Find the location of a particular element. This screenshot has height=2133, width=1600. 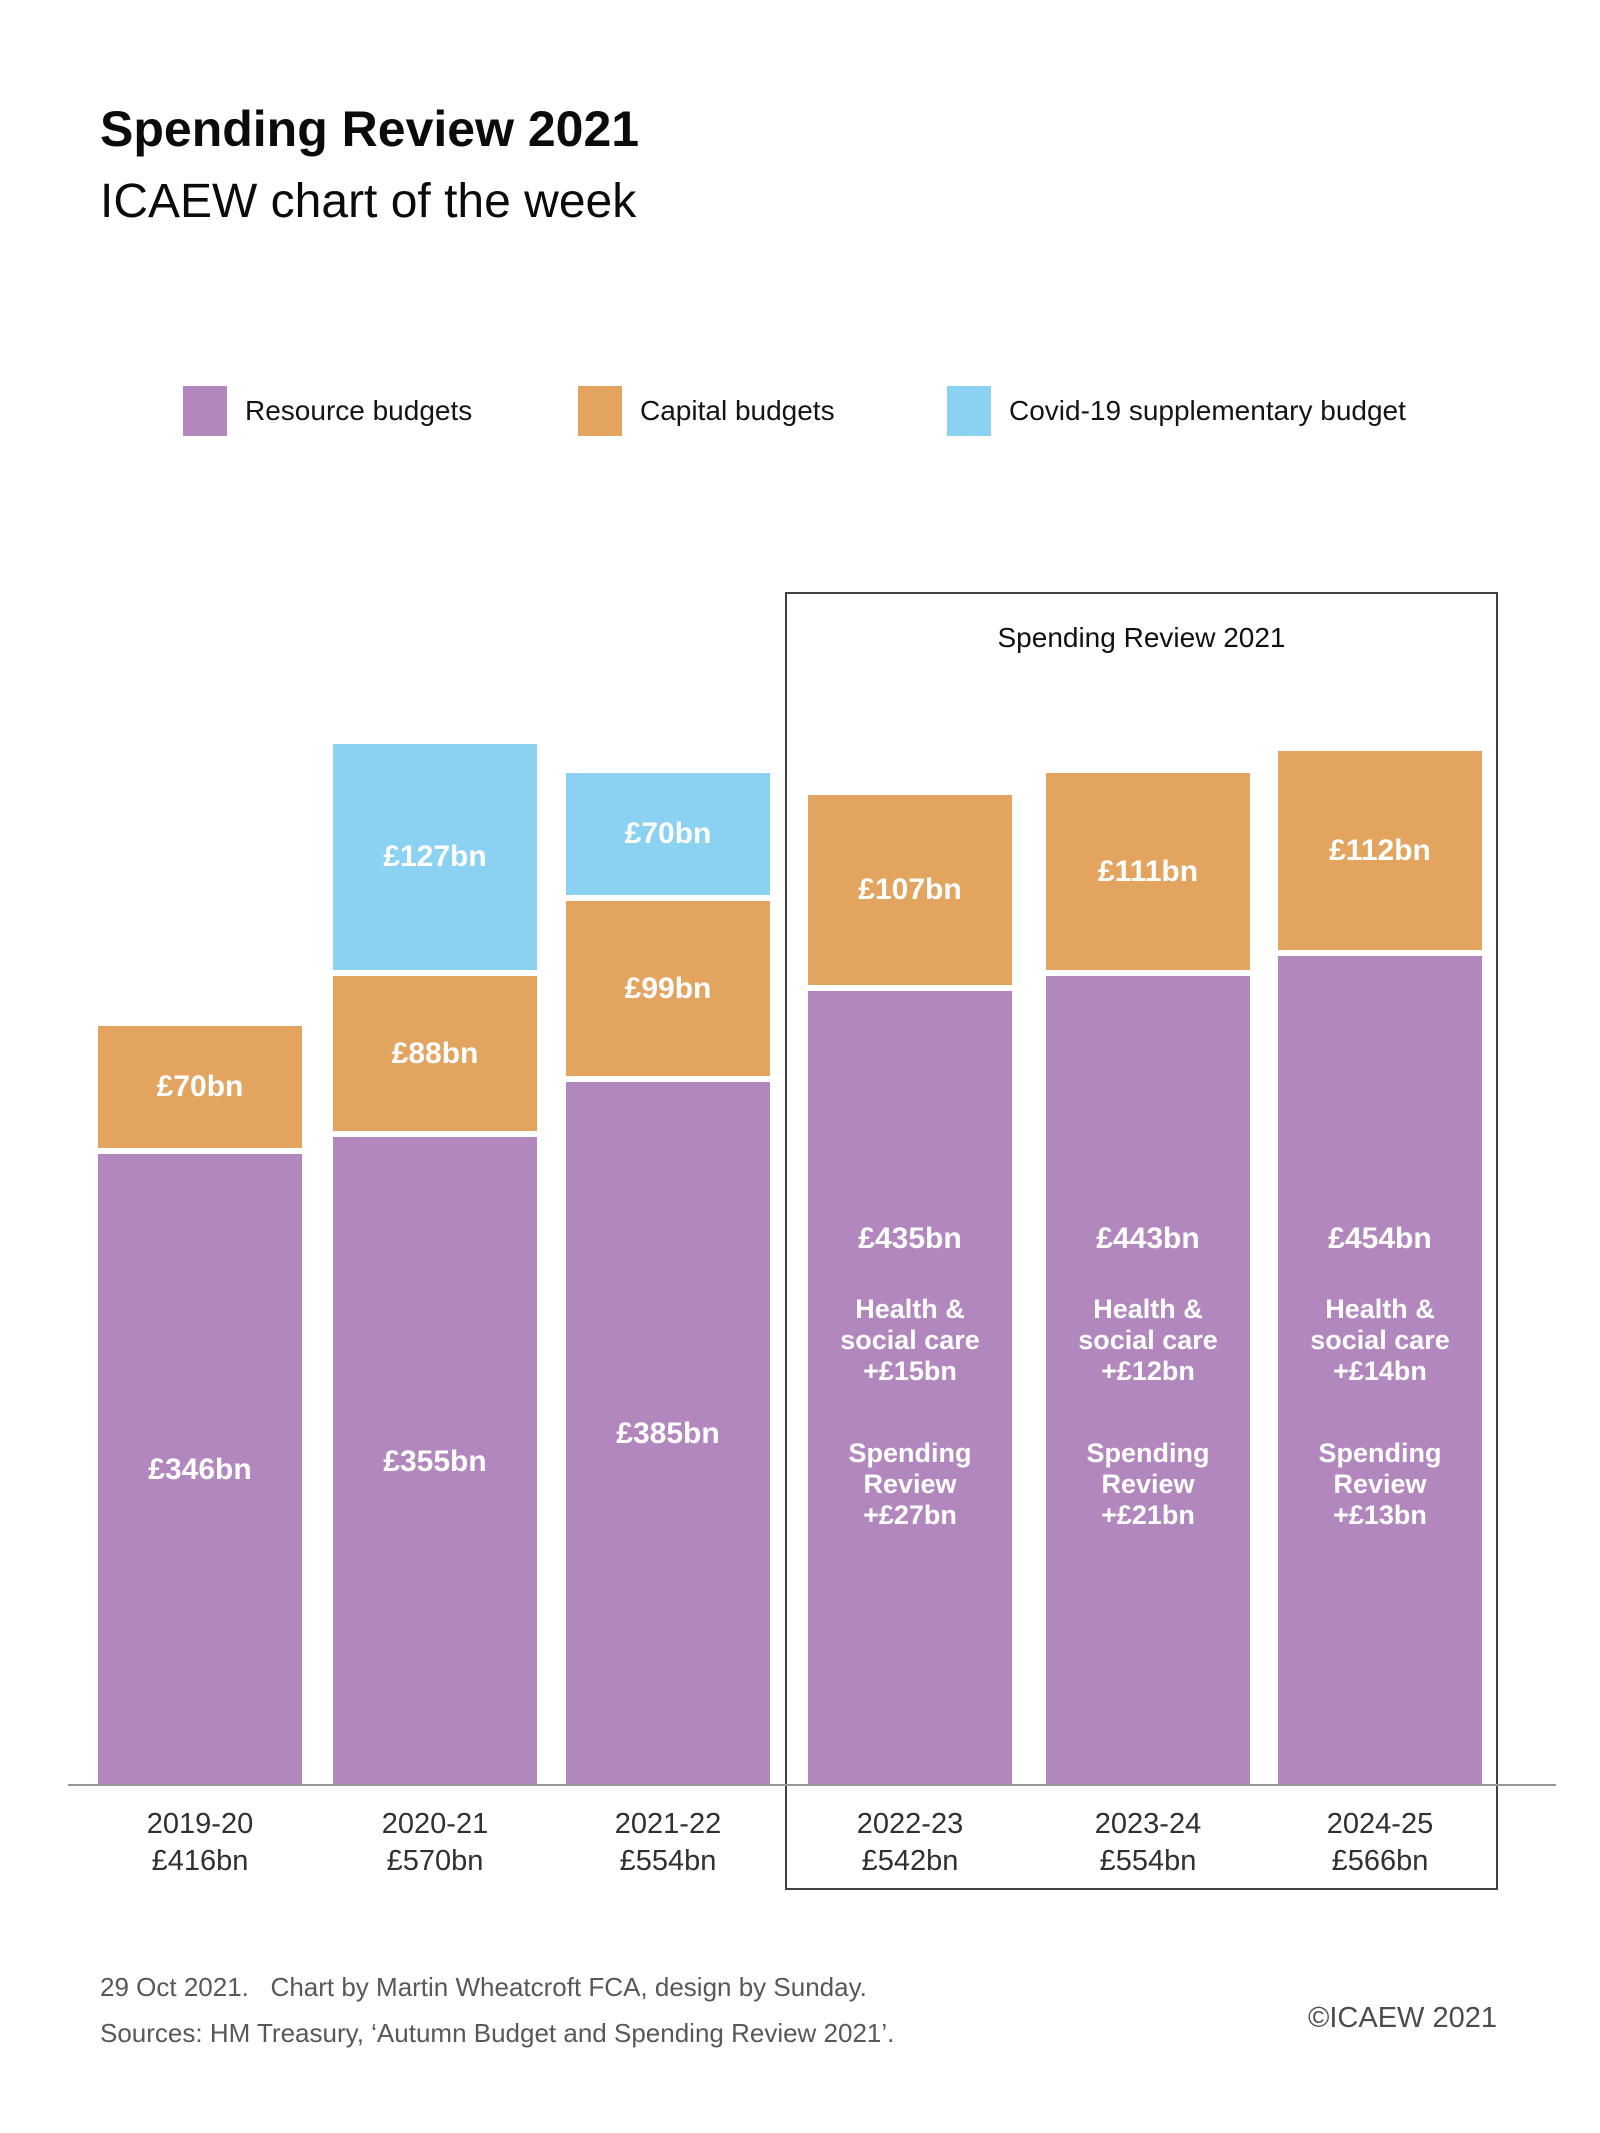

legend-item-covid-budget: Covid-19 supplementary budget is located at coordinates (1176, 411).